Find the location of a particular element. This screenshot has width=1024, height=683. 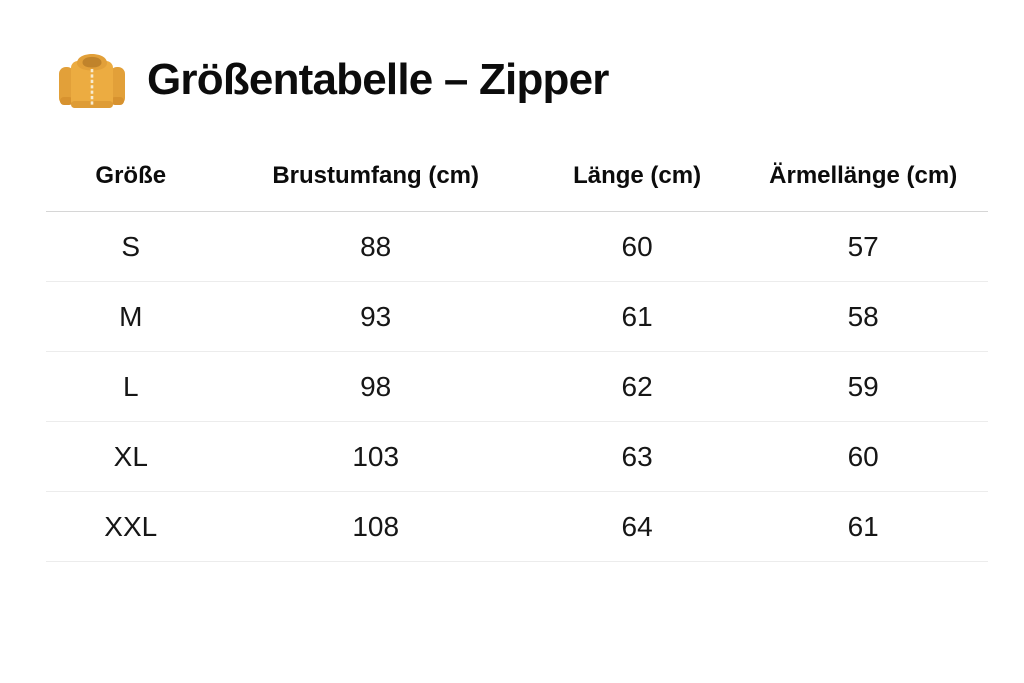

table-row: XL 103 63 60 is located at coordinates (517, 456).